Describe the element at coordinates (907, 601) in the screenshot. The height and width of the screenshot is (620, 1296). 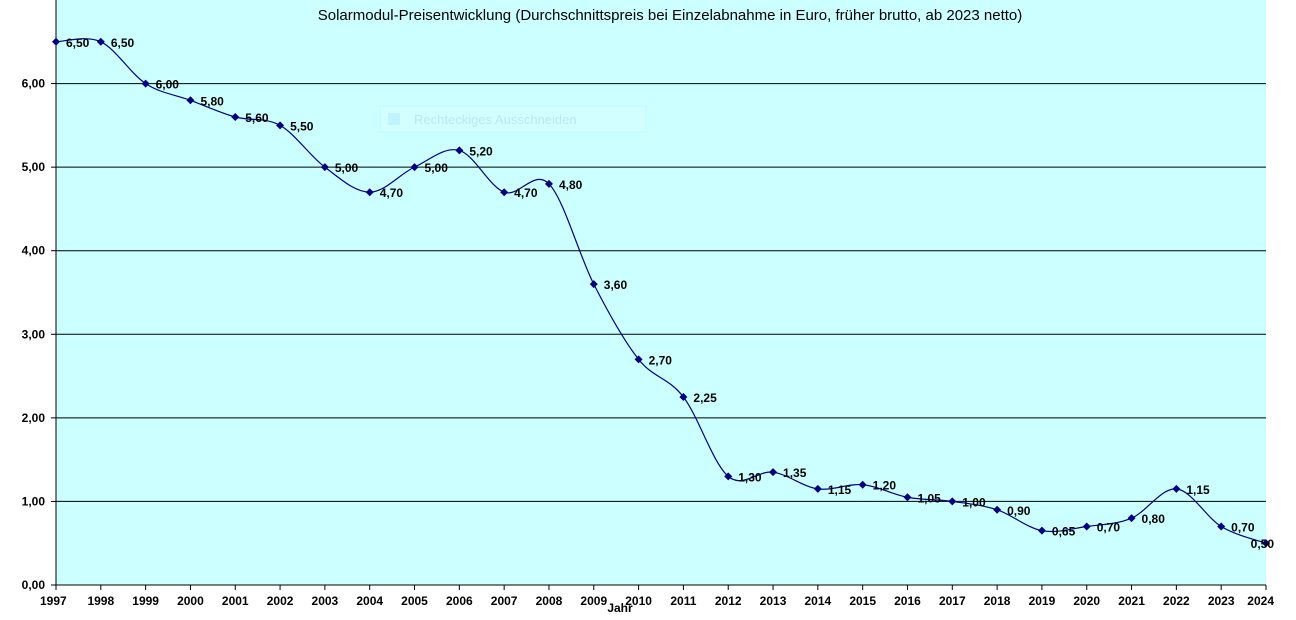
I see `x-tick-label: 2016` at that location.